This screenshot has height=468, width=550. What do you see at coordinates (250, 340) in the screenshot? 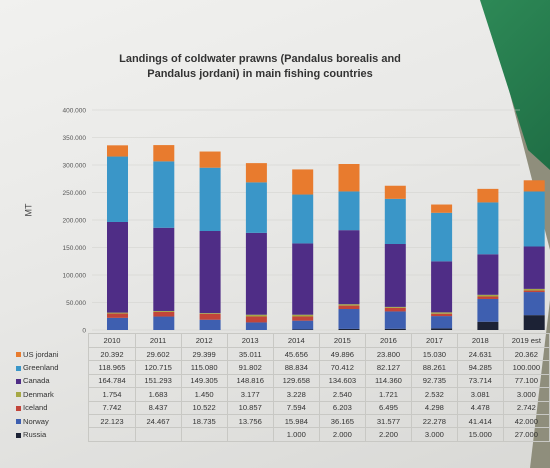
I see `table-column-header: 2013` at bounding box center [250, 340].